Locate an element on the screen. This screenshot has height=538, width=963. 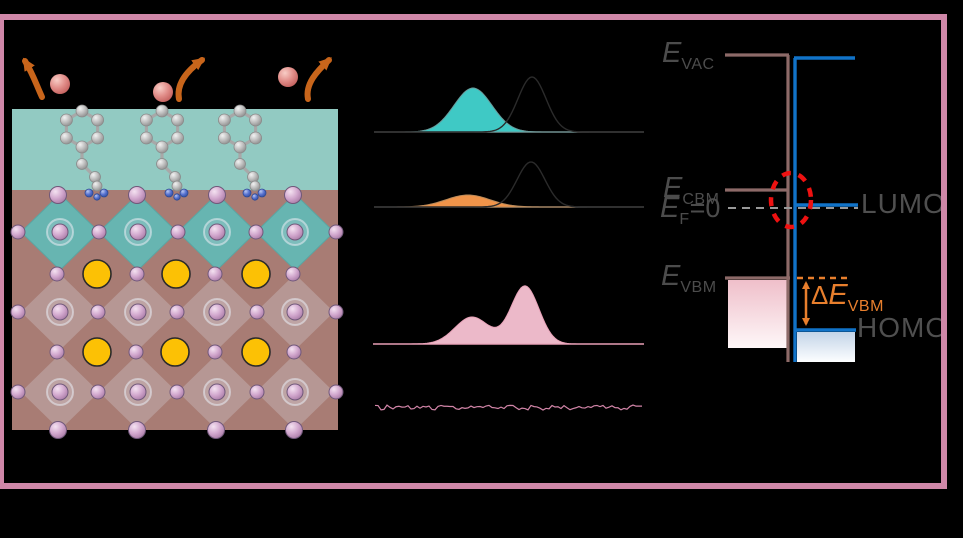
evac-label: EVAC is located at coordinates (688, 56).